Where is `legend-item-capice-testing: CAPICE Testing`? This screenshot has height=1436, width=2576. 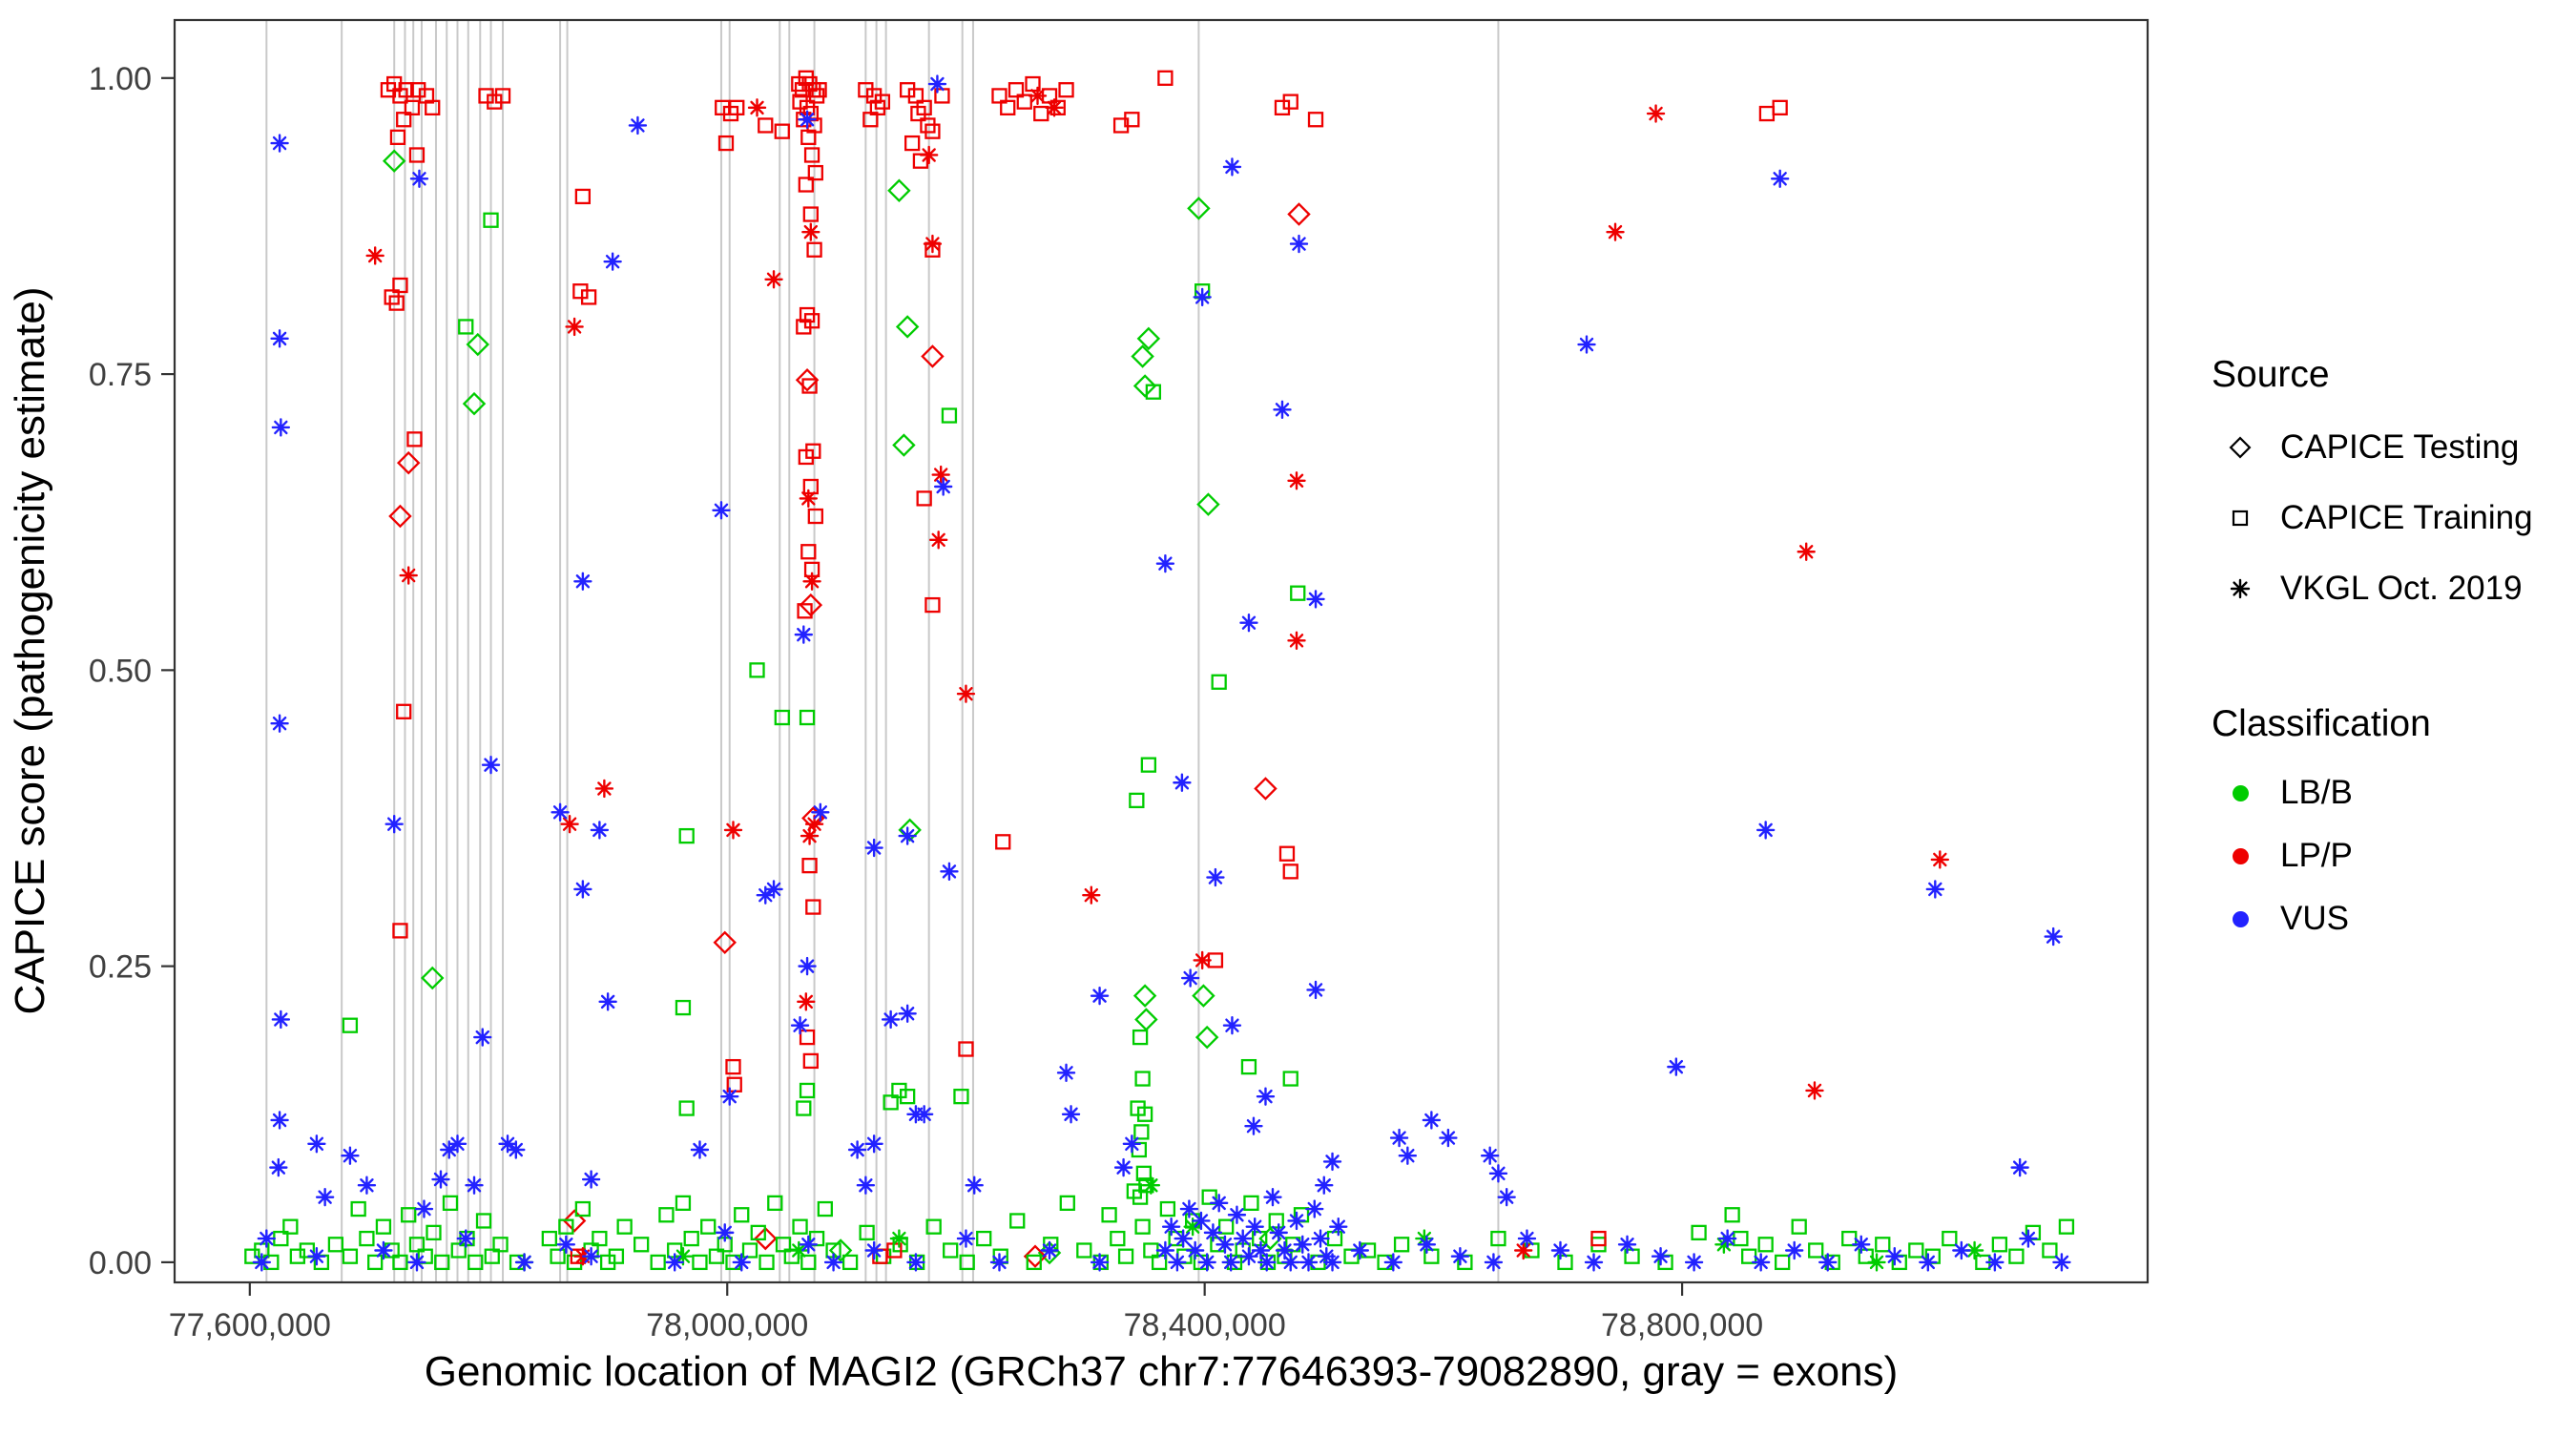
legend-item-capice-testing: CAPICE Testing is located at coordinates (2372, 447).